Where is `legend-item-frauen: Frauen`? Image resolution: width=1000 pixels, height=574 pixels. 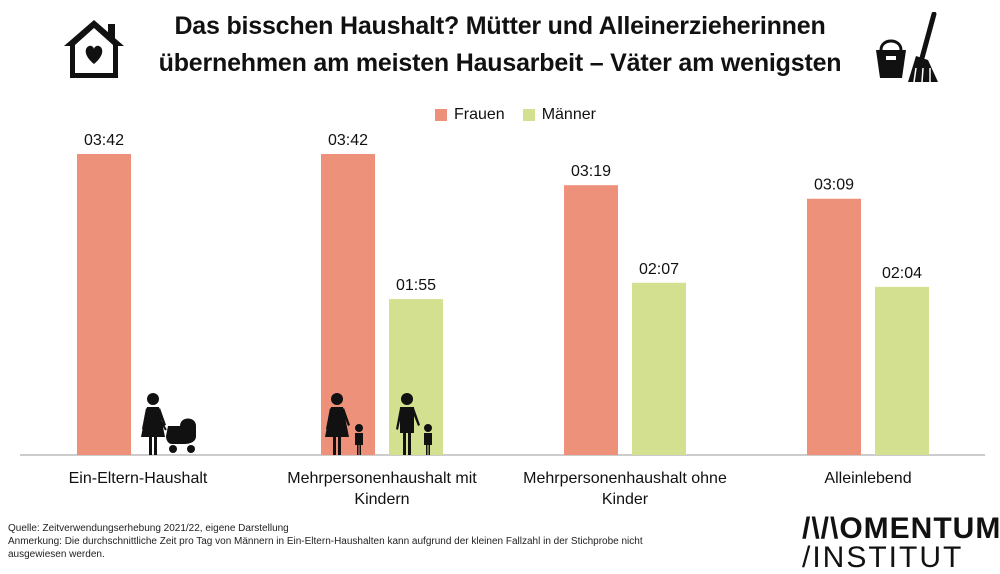 legend-item-frauen: Frauen is located at coordinates (470, 115).